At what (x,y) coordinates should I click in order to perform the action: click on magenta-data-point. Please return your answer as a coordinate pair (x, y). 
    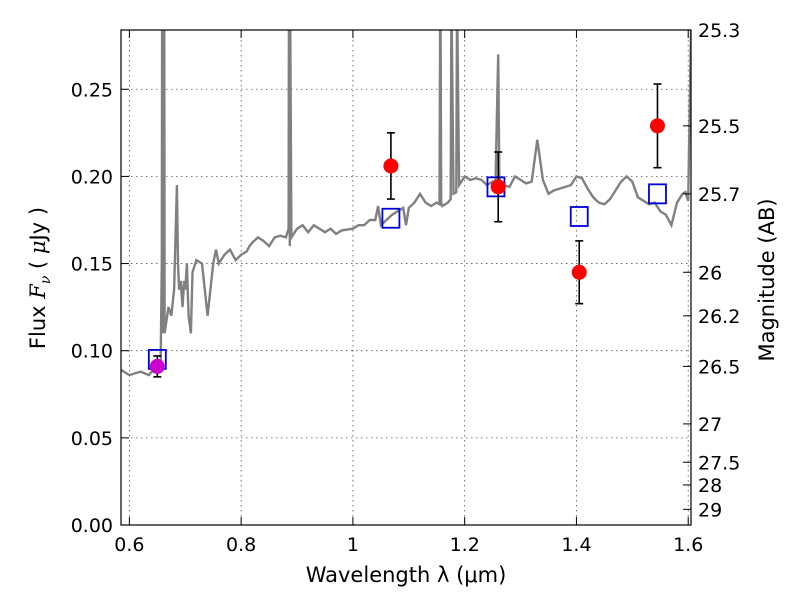
    Looking at the image, I should click on (157, 366).